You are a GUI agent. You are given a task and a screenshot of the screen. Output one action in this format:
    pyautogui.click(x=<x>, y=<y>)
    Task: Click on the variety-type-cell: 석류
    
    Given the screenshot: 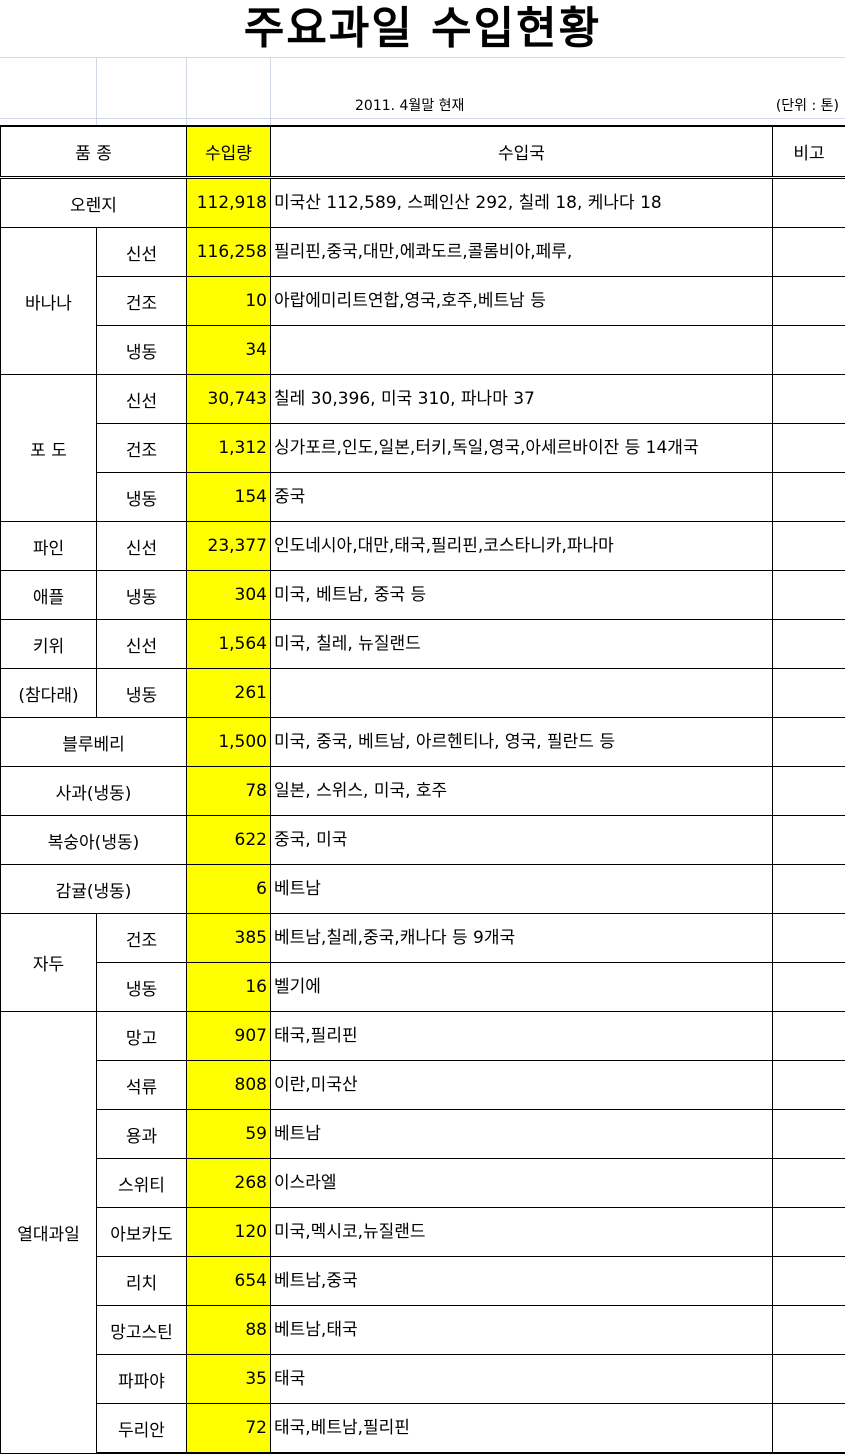 What is the action you would take?
    pyautogui.click(x=142, y=1085)
    